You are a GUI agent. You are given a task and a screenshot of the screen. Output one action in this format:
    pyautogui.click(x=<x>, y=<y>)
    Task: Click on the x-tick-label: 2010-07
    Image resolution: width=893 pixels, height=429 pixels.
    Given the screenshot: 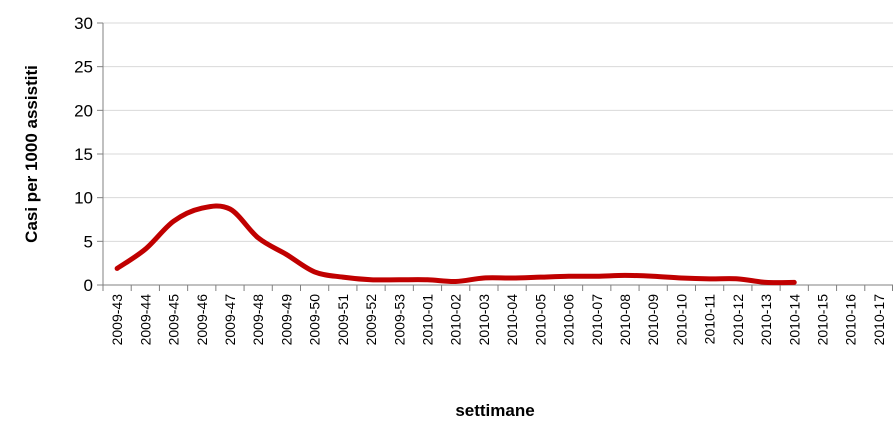 What is the action you would take?
    pyautogui.click(x=597, y=320)
    